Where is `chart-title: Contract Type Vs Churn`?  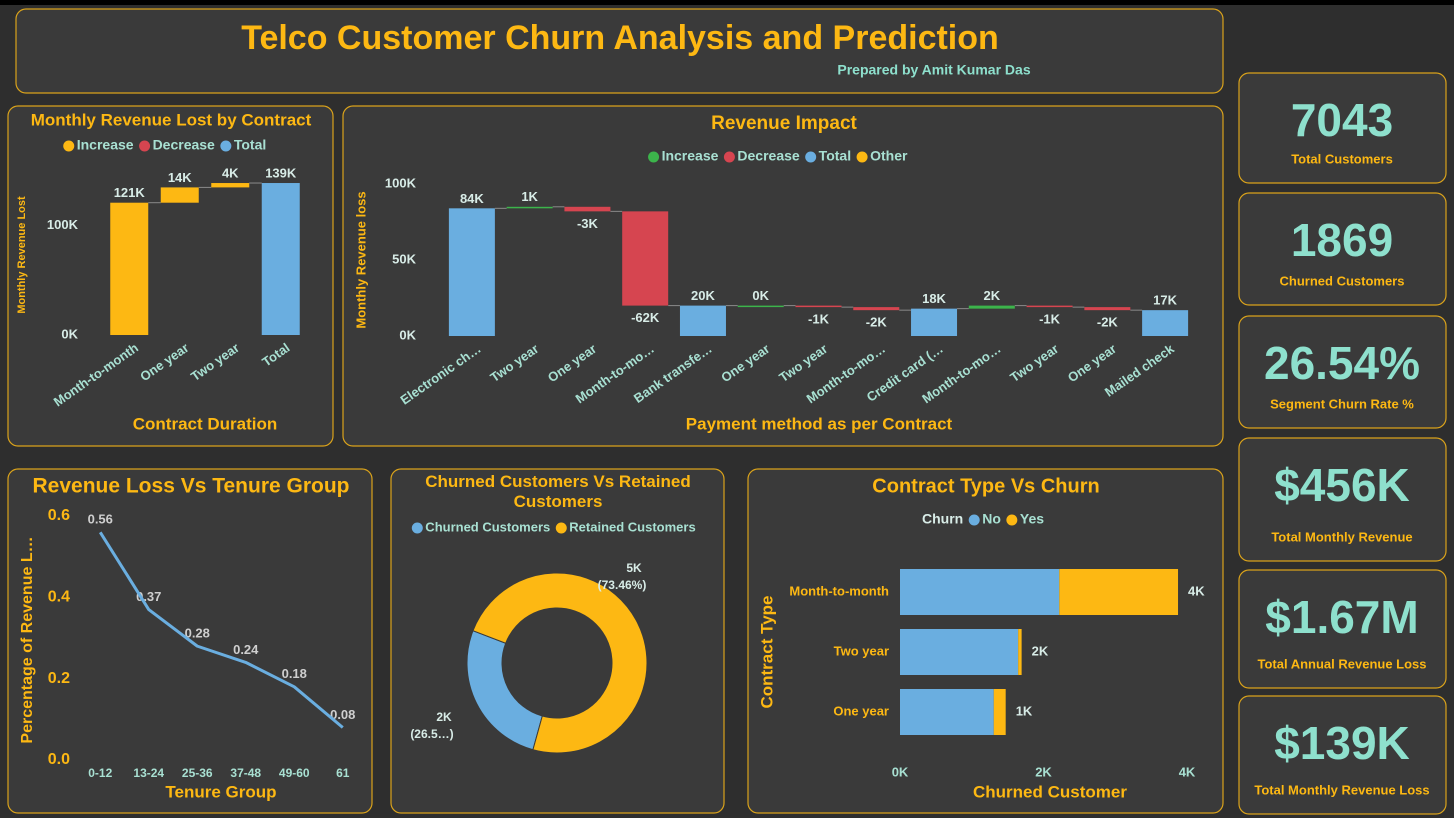 chart-title: Contract Type Vs Churn is located at coordinates (985, 486).